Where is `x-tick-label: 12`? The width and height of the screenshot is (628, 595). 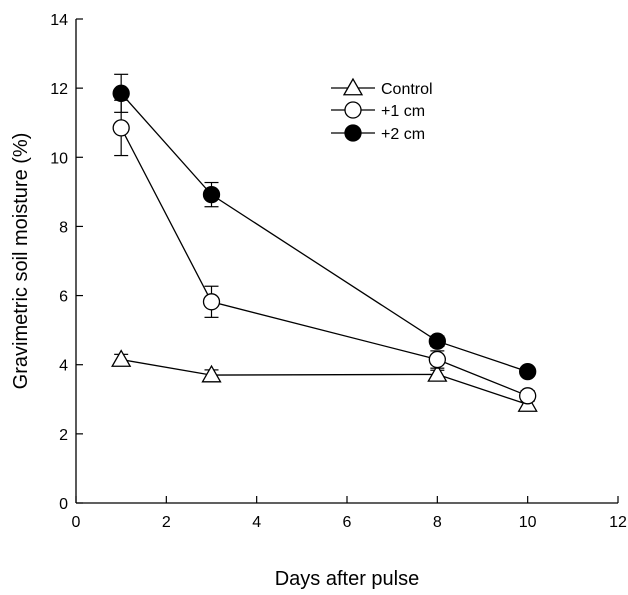 x-tick-label: 12 is located at coordinates (618, 522).